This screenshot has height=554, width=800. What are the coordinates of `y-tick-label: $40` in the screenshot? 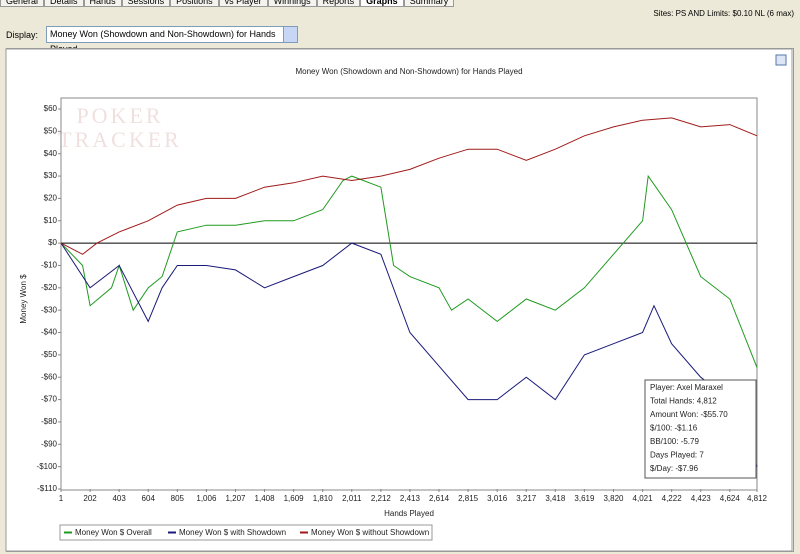 It's located at (51, 153).